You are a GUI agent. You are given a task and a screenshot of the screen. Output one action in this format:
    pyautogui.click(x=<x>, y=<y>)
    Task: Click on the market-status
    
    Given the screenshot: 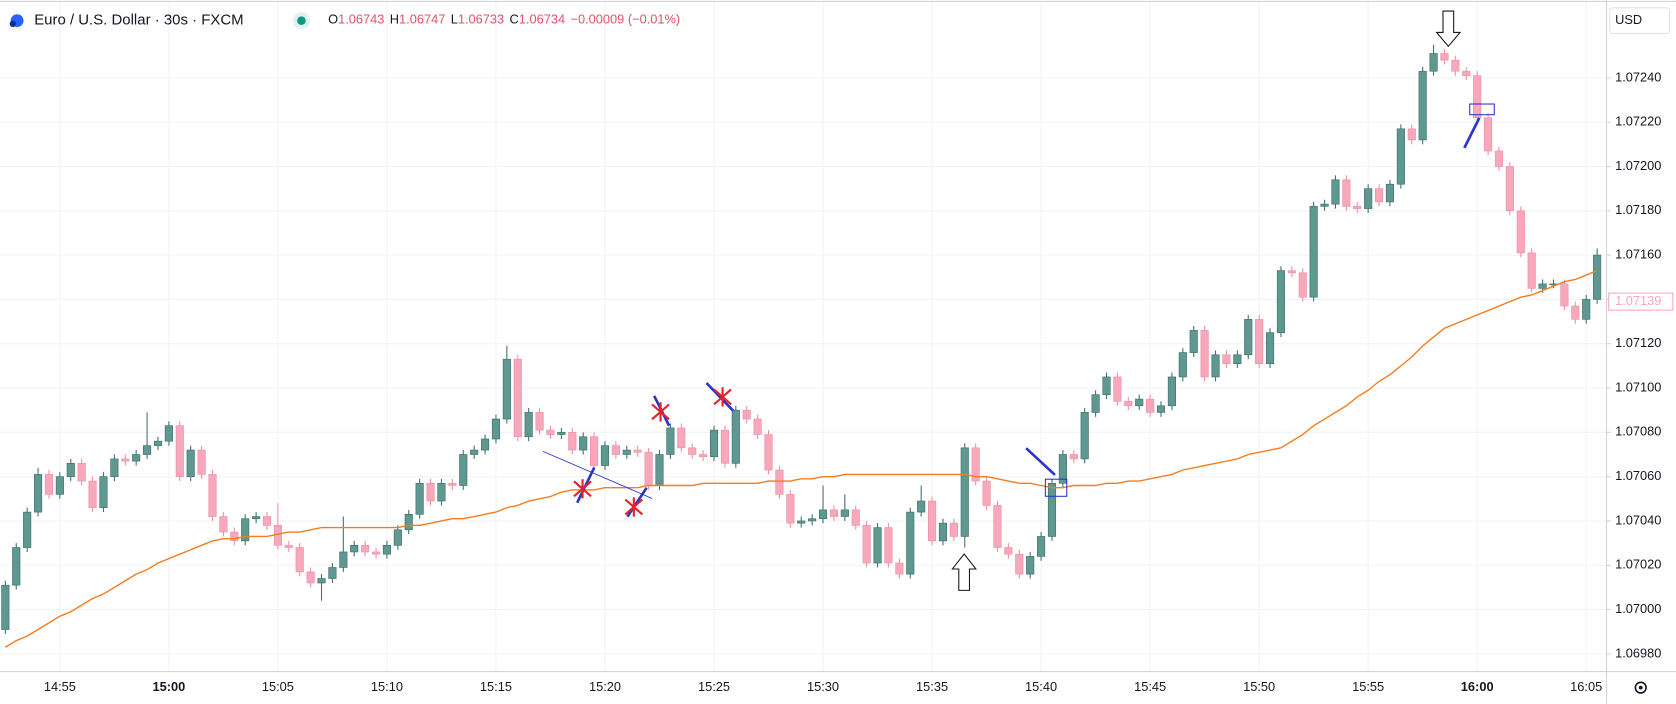 What is the action you would take?
    pyautogui.click(x=301, y=20)
    